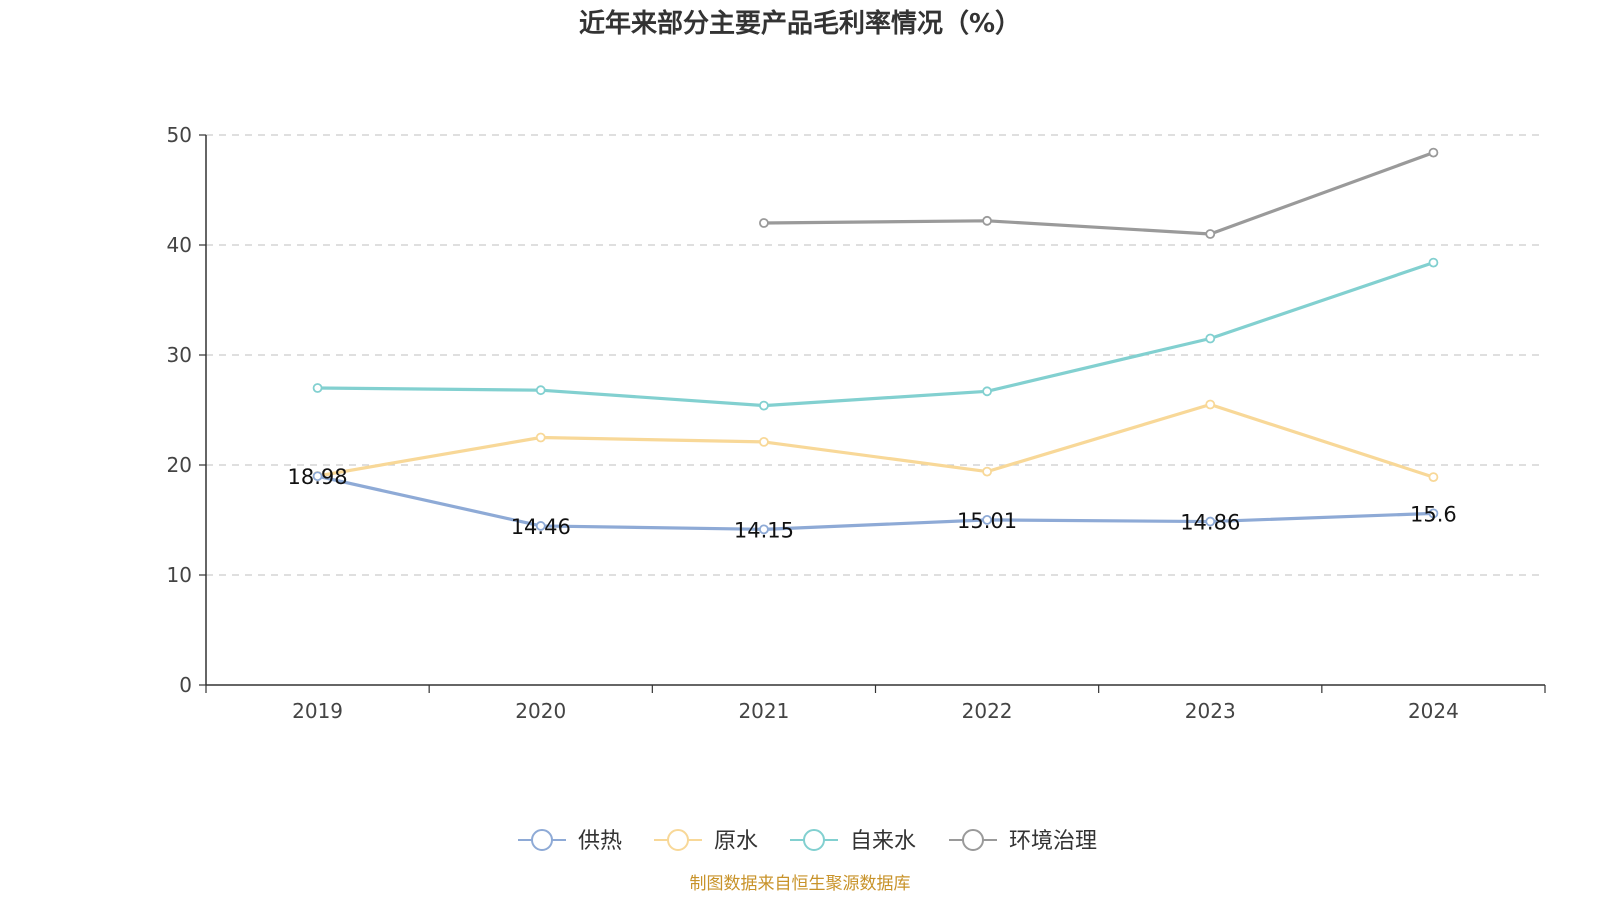 The image size is (1600, 900). Describe the element at coordinates (1053, 841) in the screenshot. I see `legend-label: 环境治理` at that location.